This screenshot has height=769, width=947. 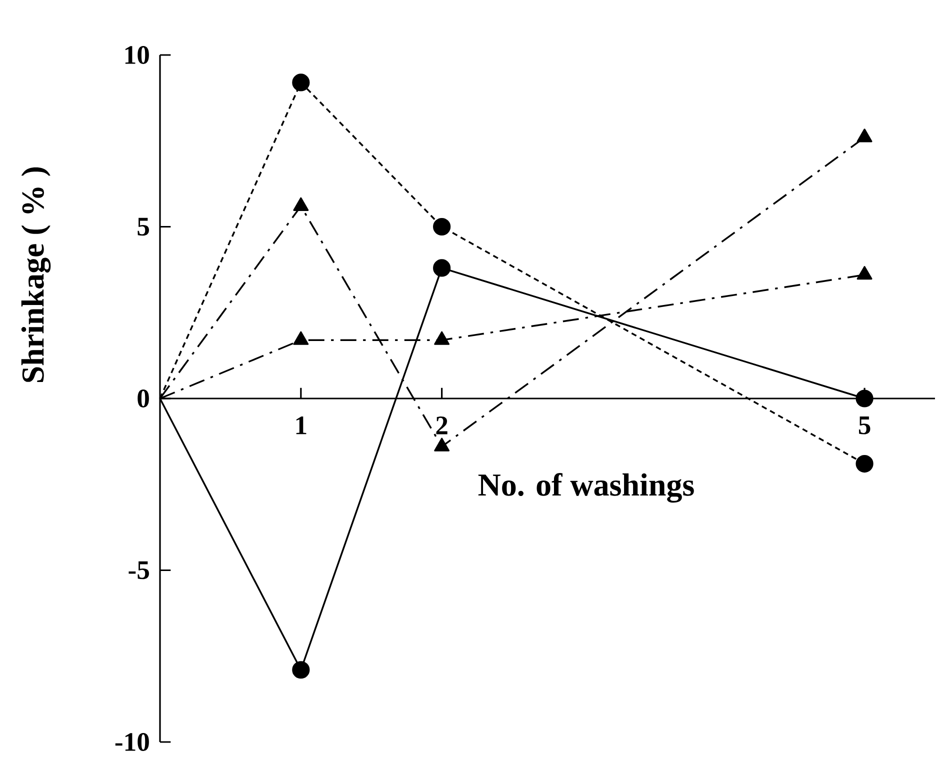 What do you see at coordinates (36, 274) in the screenshot?
I see `y-axis-title: Shrinkage ( % )` at bounding box center [36, 274].